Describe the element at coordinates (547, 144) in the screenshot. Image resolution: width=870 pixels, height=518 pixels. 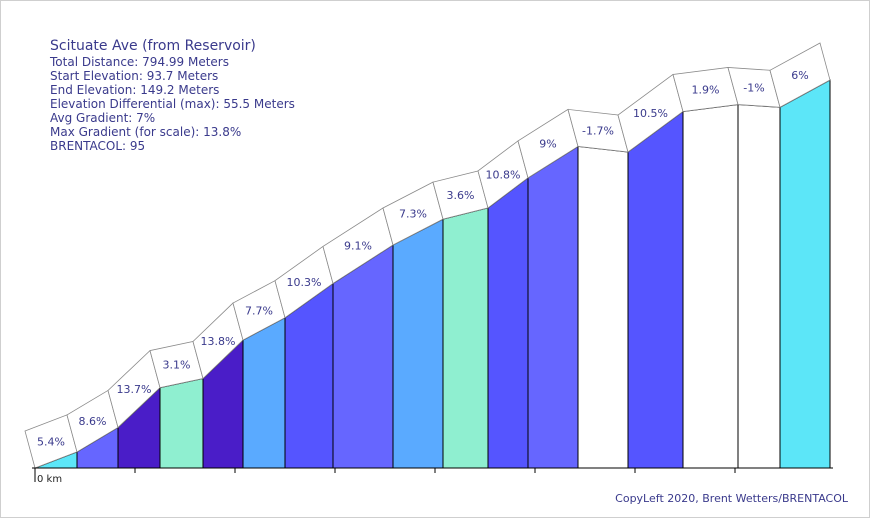
I see `grade-label: 9%` at that location.